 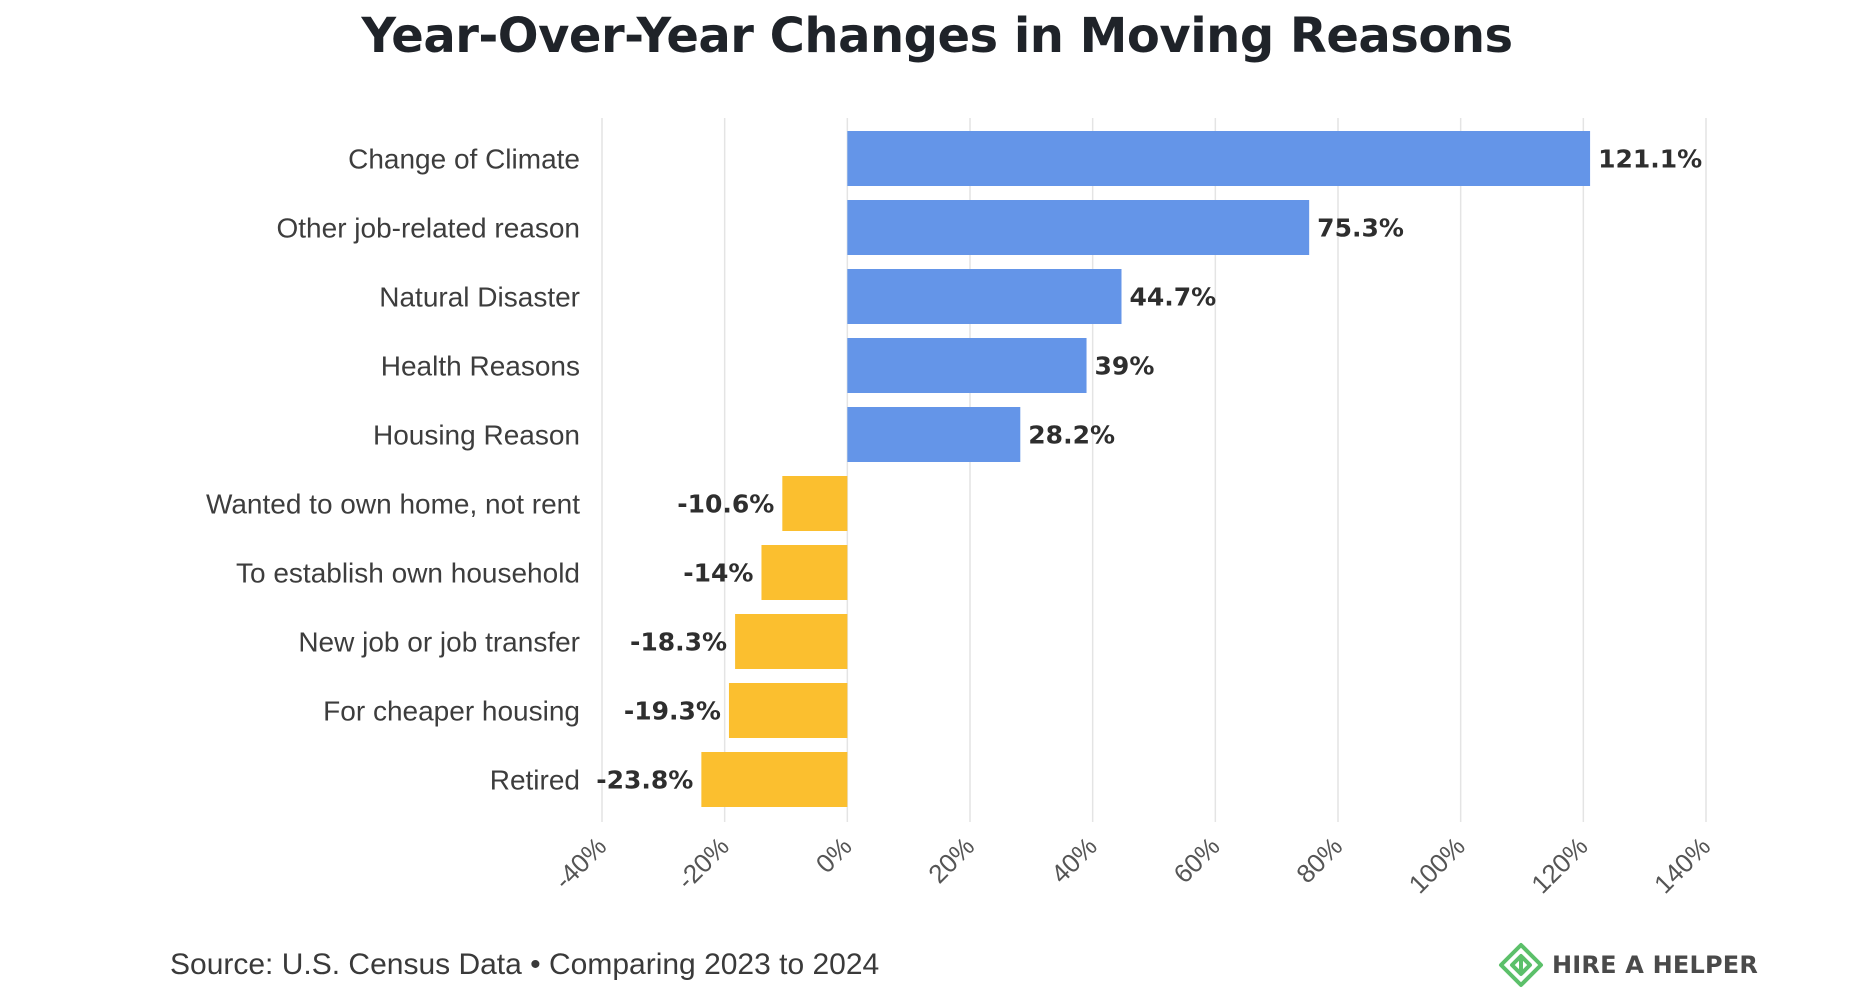 I want to click on value-label: -23.8%, so click(x=644, y=780).